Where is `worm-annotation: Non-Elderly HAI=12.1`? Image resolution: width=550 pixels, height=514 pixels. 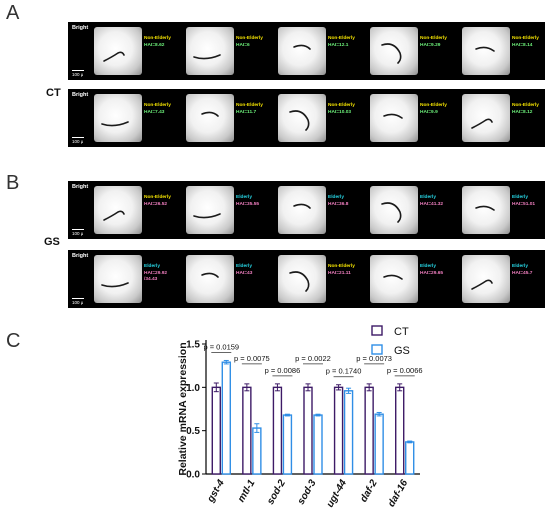 worm-annotation: Non-Elderly HAI=12.1 is located at coordinates (341, 42).